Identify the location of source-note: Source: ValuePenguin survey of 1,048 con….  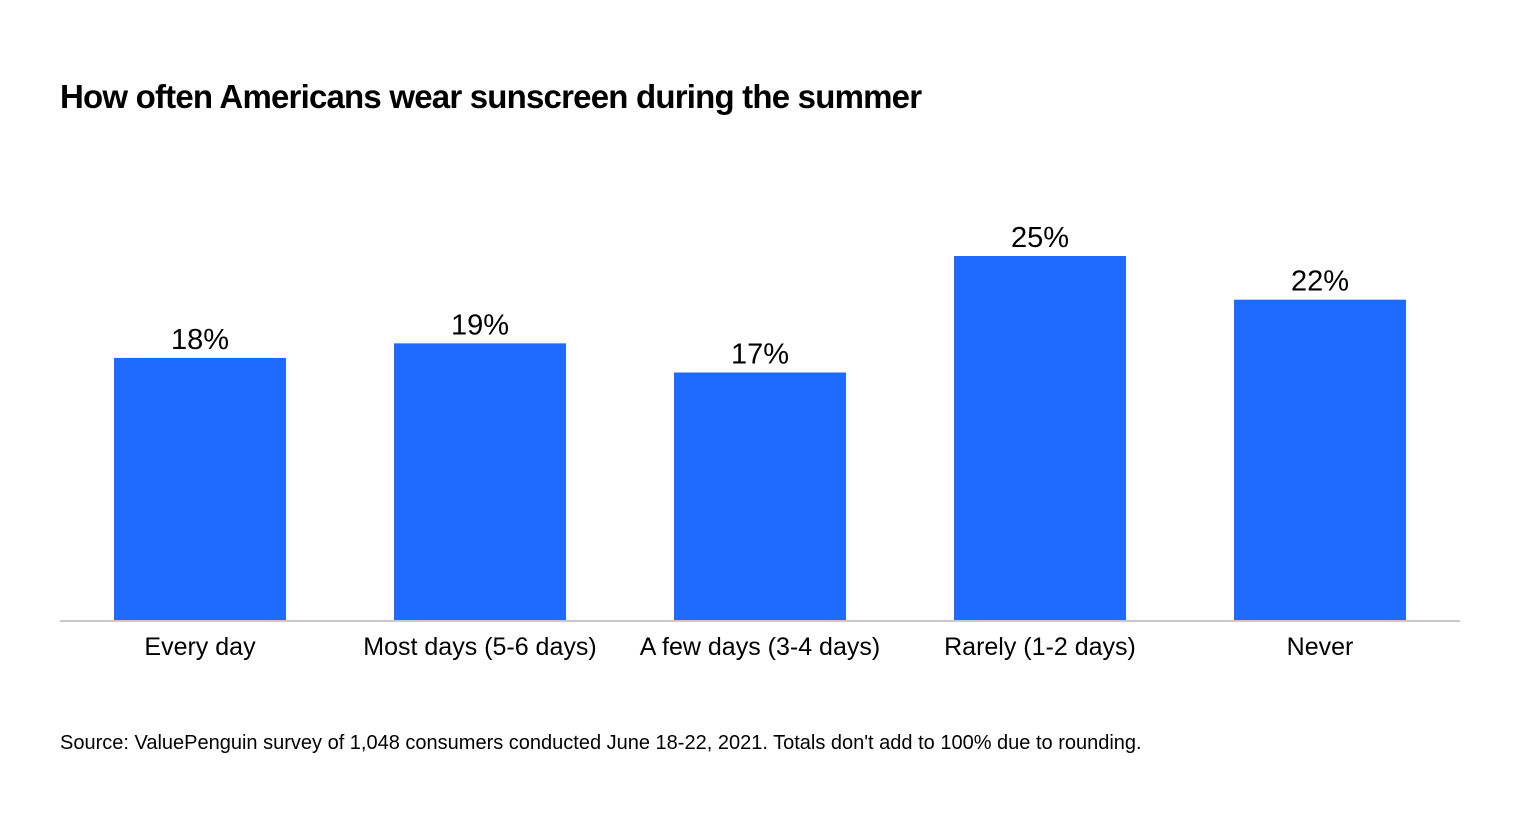
(601, 743).